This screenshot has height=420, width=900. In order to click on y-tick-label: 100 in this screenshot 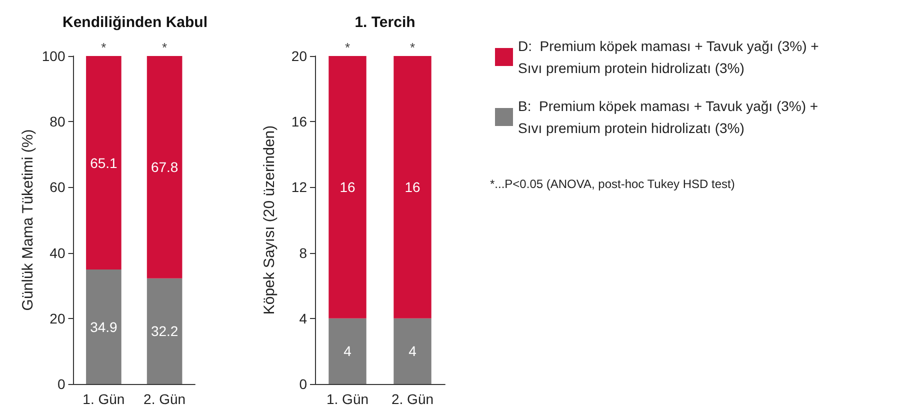, I will do `click(54, 56)`.